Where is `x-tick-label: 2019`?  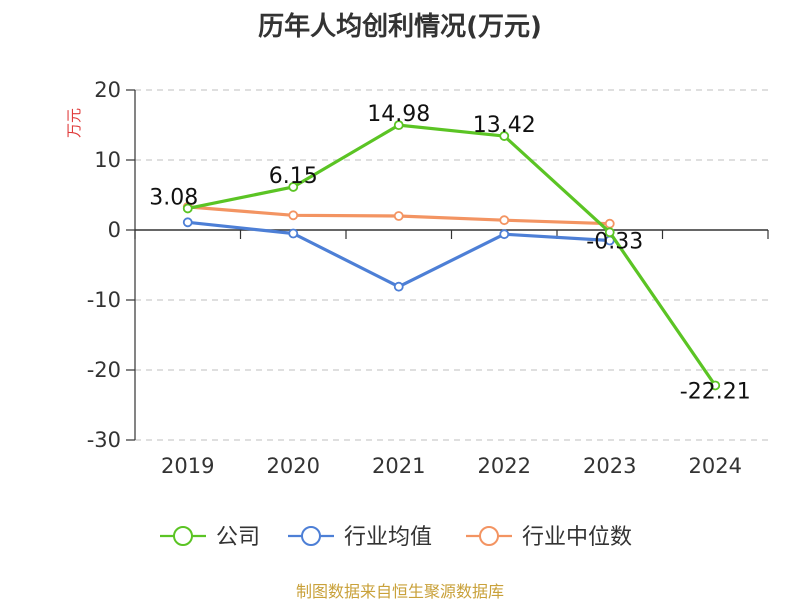
x-tick-label: 2019 is located at coordinates (187, 466).